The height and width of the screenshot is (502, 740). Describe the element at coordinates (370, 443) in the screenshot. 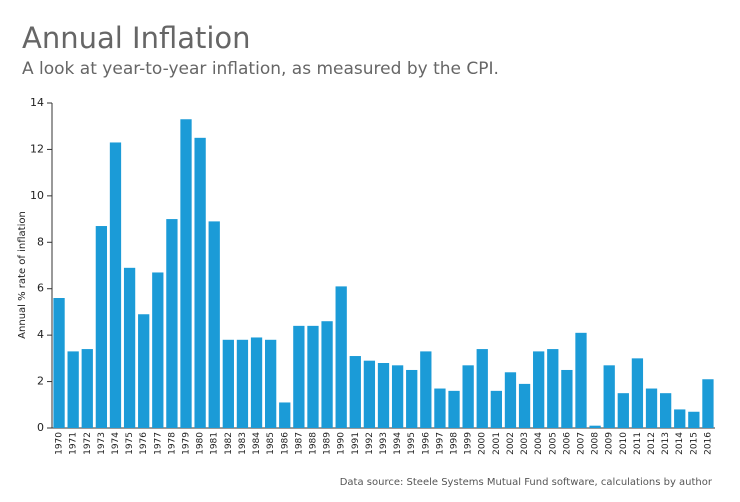

I see `x-tick-label: 1992` at that location.